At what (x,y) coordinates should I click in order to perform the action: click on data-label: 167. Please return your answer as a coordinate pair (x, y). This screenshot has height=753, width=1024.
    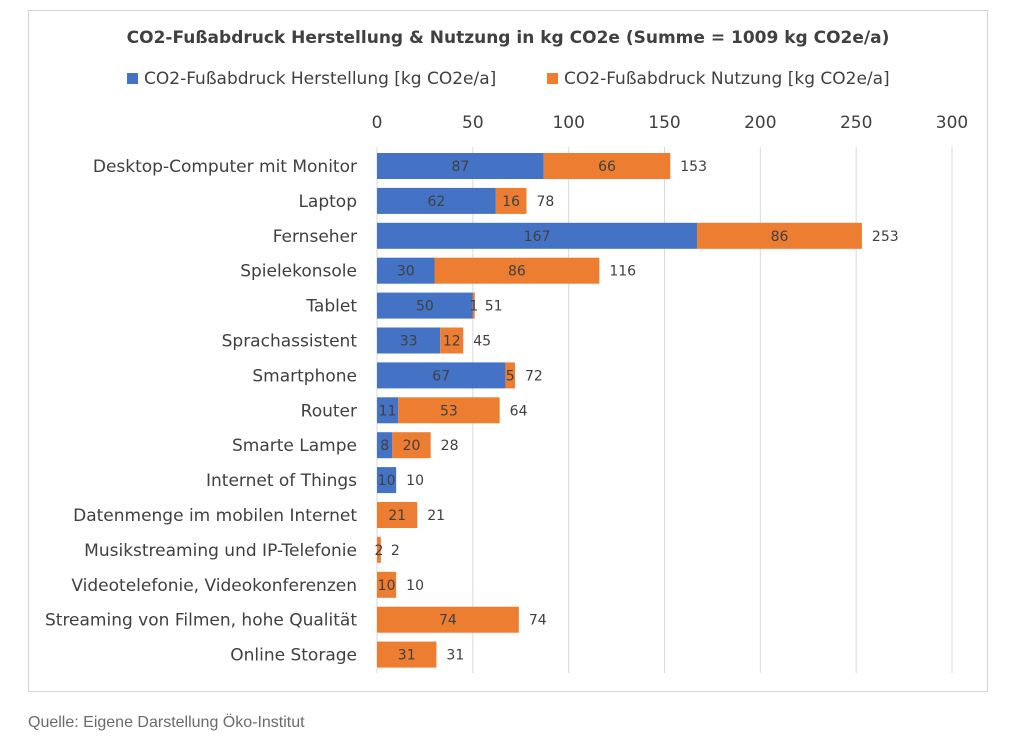
    Looking at the image, I should click on (537, 237).